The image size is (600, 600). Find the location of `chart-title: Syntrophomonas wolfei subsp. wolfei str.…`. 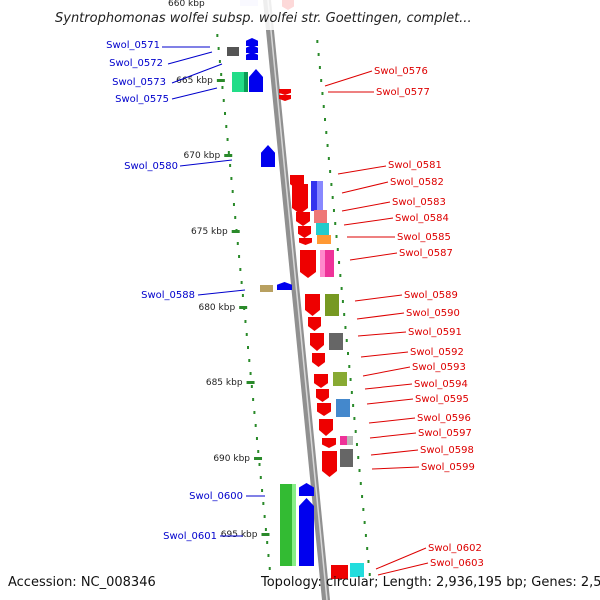

chart-title: Syntrophomonas wolfei subsp. wolfei str.… is located at coordinates (263, 18).